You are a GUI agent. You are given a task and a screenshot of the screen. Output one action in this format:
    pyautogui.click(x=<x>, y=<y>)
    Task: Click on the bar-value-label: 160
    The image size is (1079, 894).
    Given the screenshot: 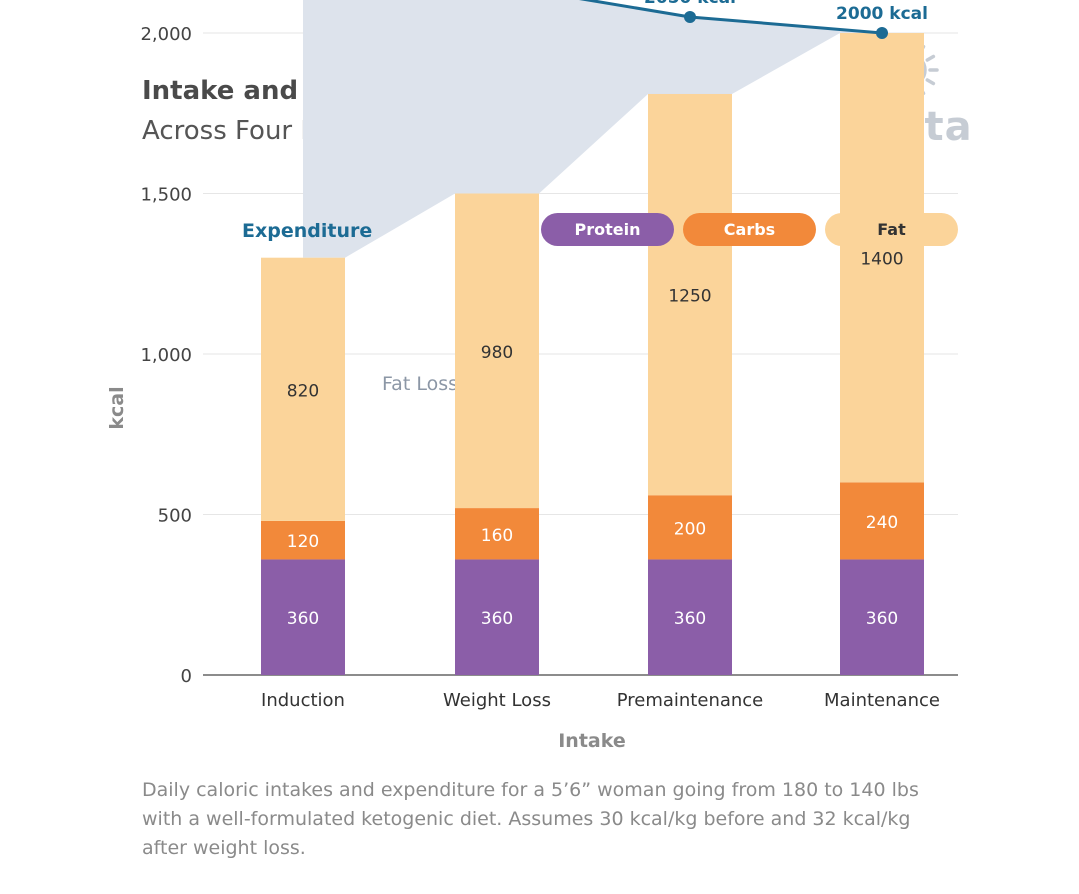 What is the action you would take?
    pyautogui.click(x=497, y=536)
    